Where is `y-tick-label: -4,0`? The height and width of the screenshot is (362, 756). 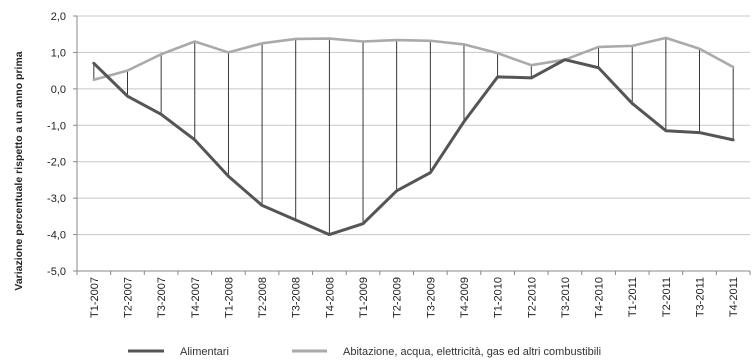
y-tick-label: -4,0 is located at coordinates (56, 236).